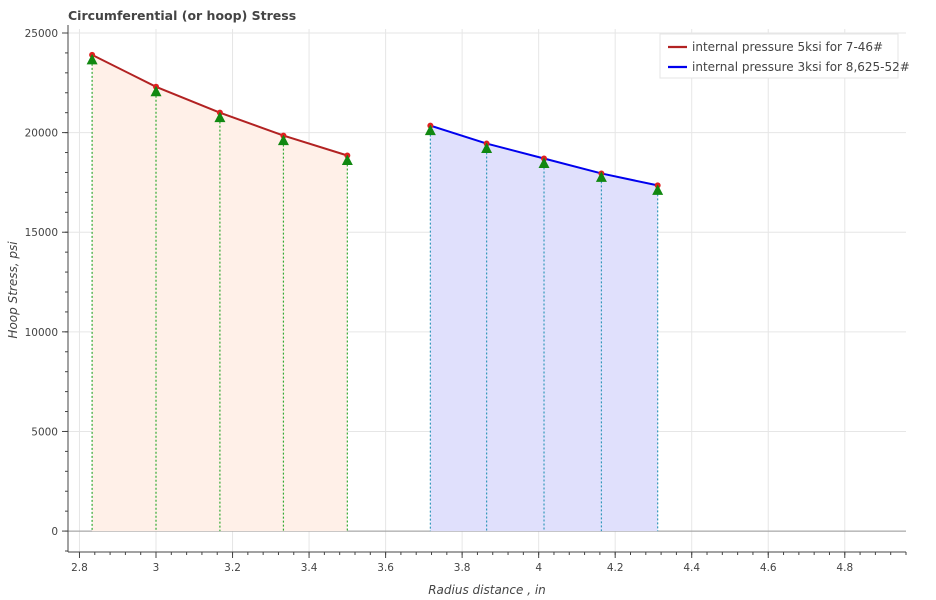  Describe the element at coordinates (615, 568) in the screenshot. I see `x-tick-label: 4.2` at that location.